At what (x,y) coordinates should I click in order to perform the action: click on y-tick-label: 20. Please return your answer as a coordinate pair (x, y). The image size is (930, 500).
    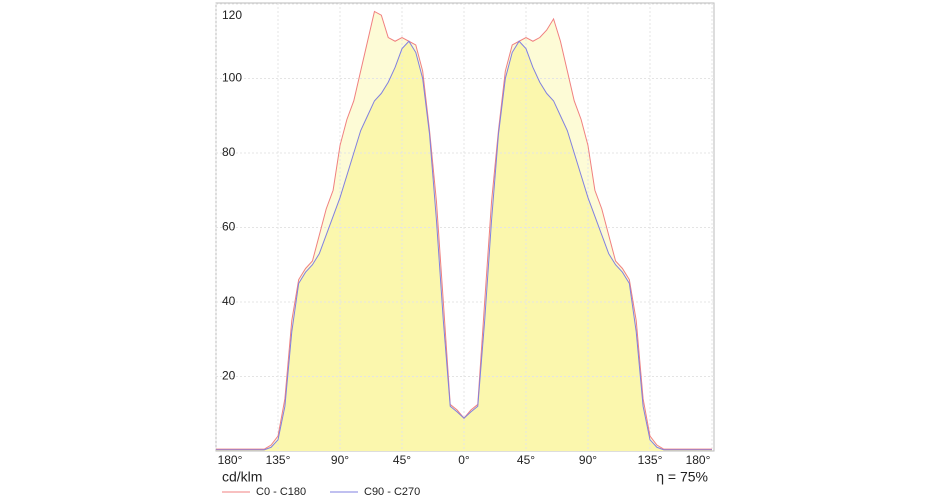
    Looking at the image, I should click on (229, 376).